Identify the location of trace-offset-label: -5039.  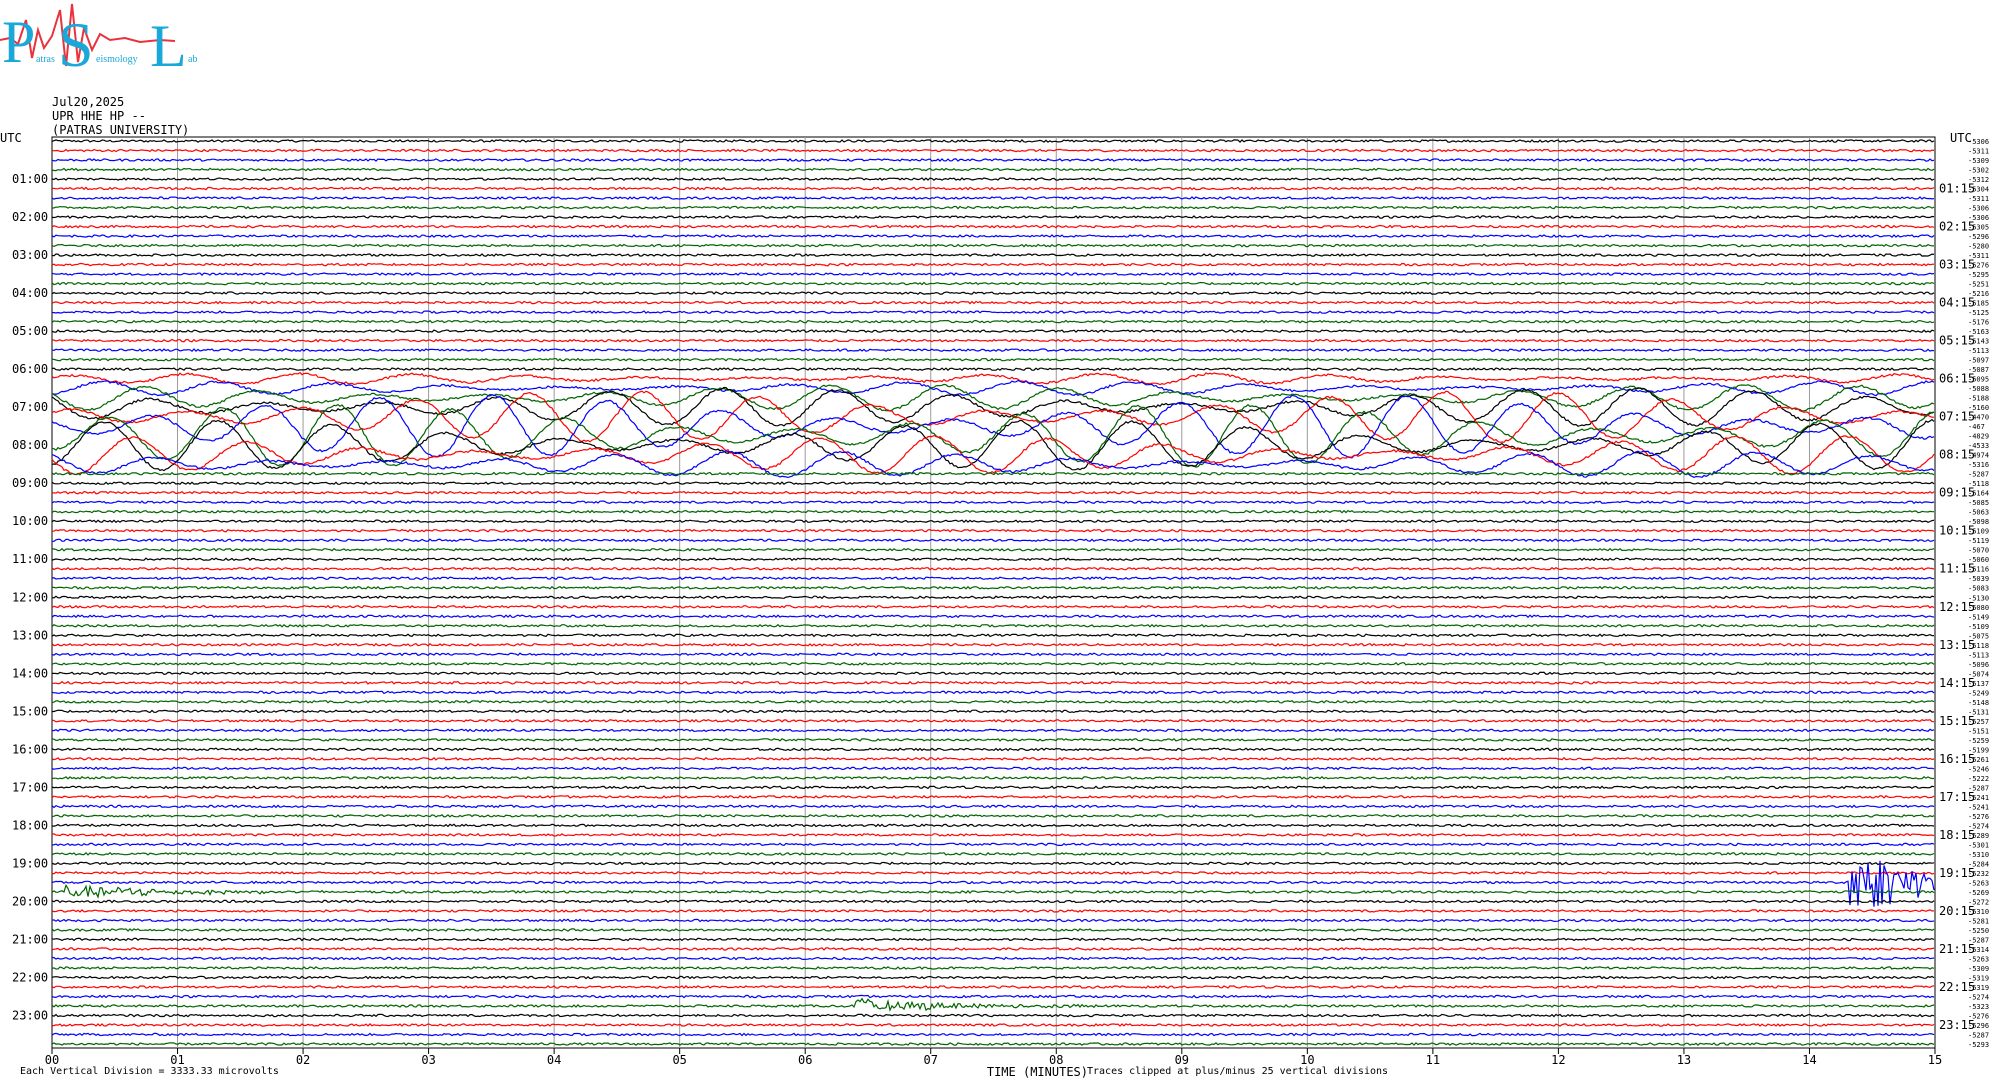
(1978, 579).